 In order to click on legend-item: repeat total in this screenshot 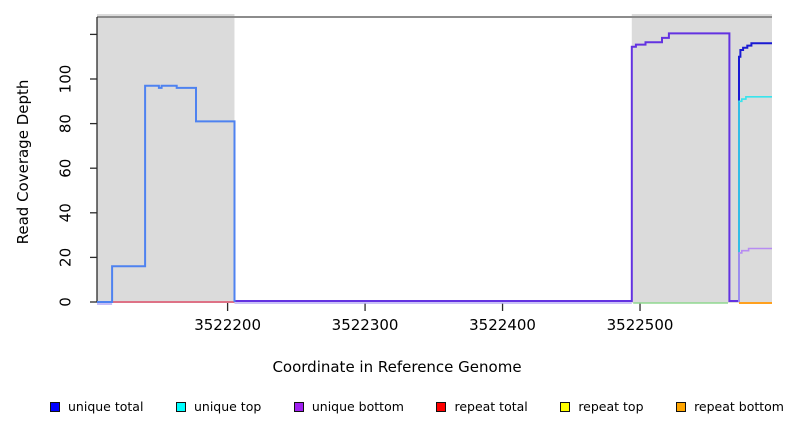, I will do `click(482, 406)`.